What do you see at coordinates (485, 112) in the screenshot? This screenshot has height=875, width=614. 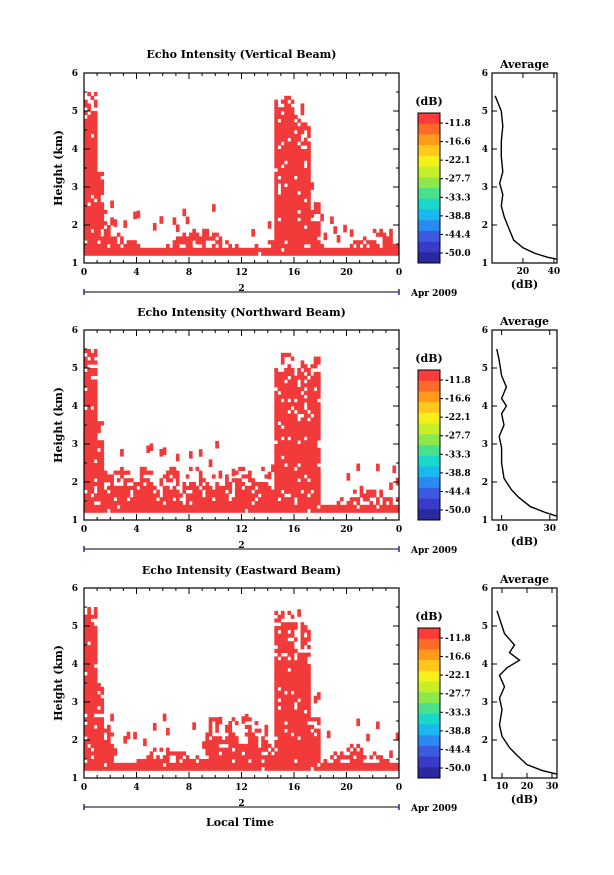 I see `profile-y-tick-label: 5` at bounding box center [485, 112].